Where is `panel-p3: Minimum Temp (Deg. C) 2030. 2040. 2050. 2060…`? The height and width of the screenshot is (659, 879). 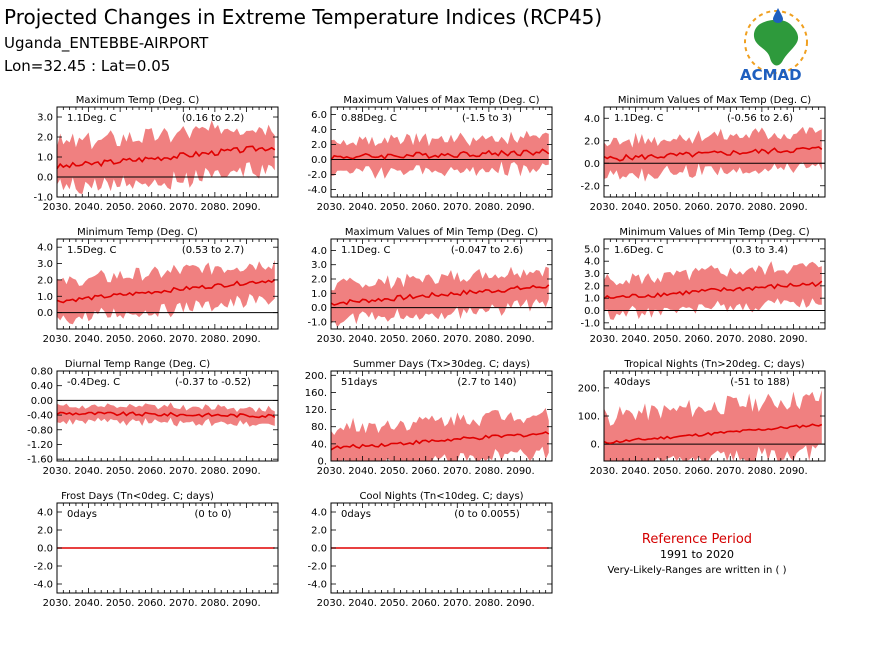 panel-p3: Minimum Temp (Deg. C) 2030. 2040. 2050. 2060… is located at coordinates (158, 286).